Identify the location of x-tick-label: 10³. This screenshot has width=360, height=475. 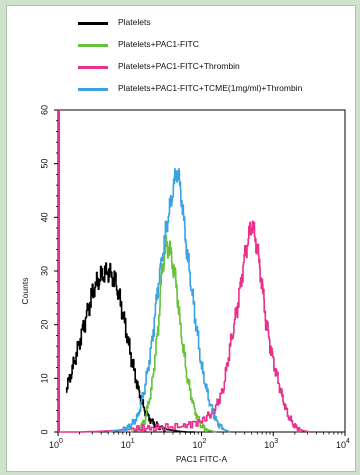
(271, 444).